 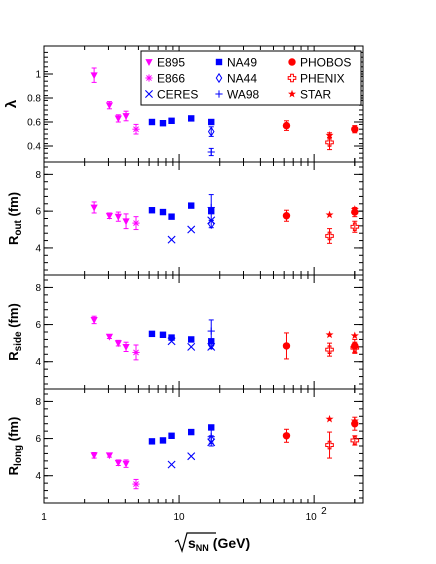 What do you see at coordinates (219, 544) in the screenshot?
I see `x-axis-title: sNN (GeV)` at bounding box center [219, 544].